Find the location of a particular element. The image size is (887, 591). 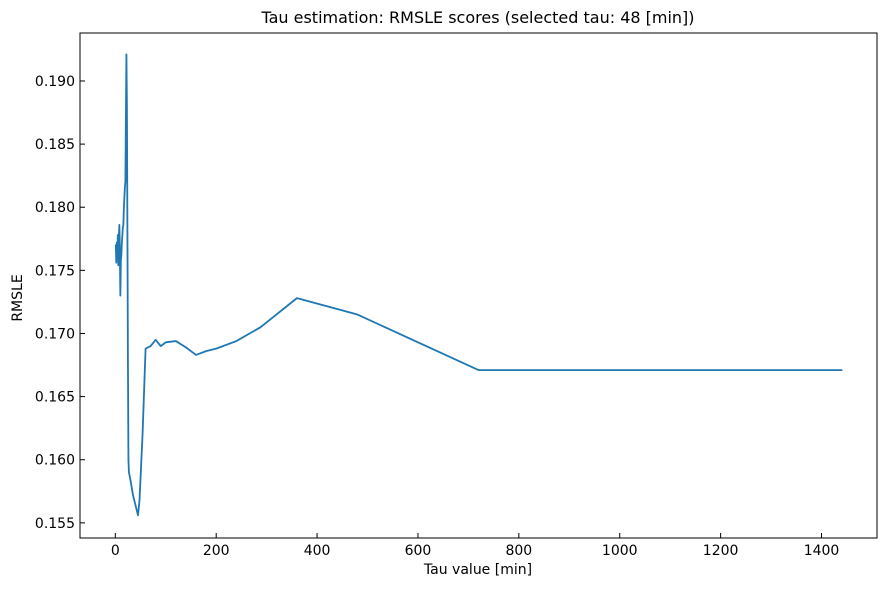

x-tick-label: 1400 is located at coordinates (822, 551).